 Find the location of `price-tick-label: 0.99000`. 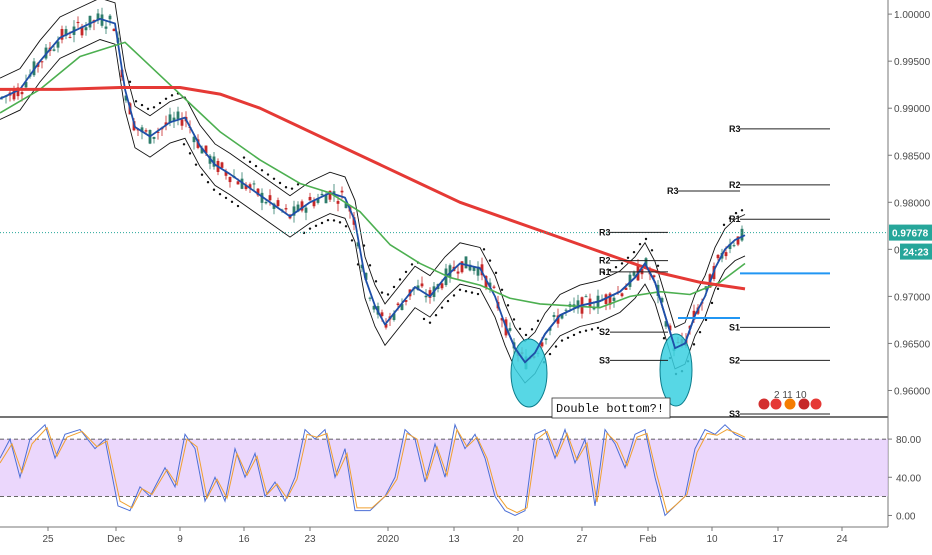

price-tick-label: 0.99000 is located at coordinates (912, 109).